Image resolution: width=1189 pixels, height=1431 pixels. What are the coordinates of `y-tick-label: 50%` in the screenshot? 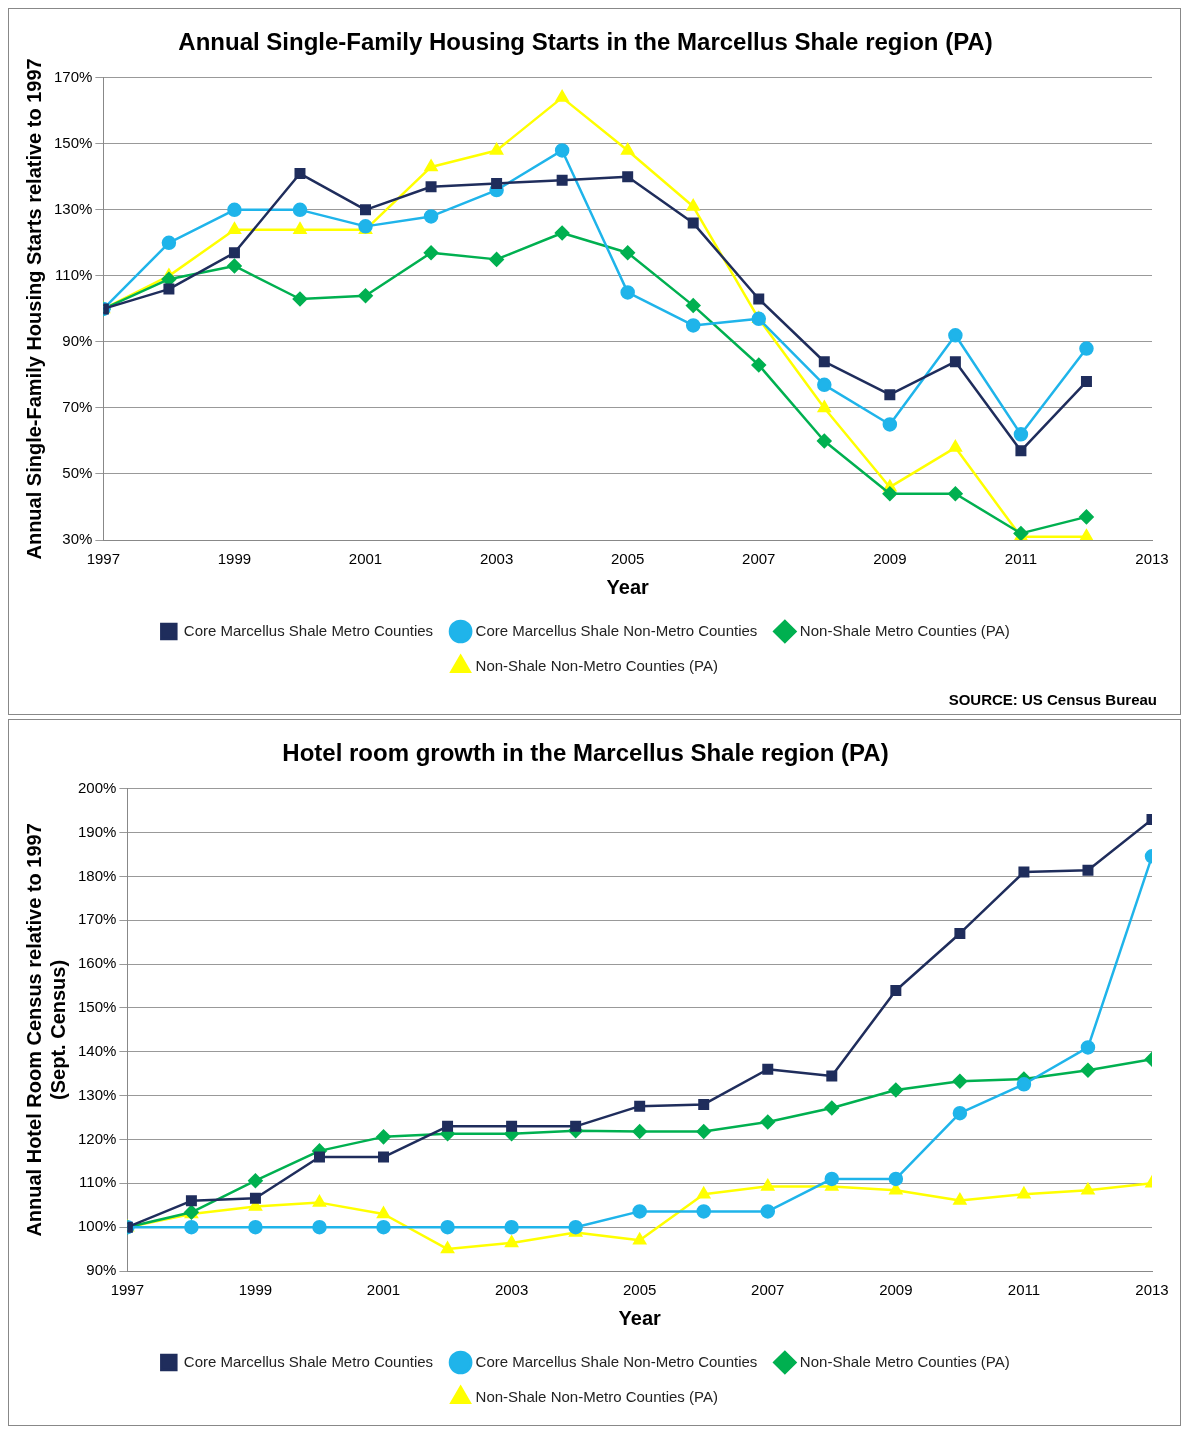 It's located at (77, 473).